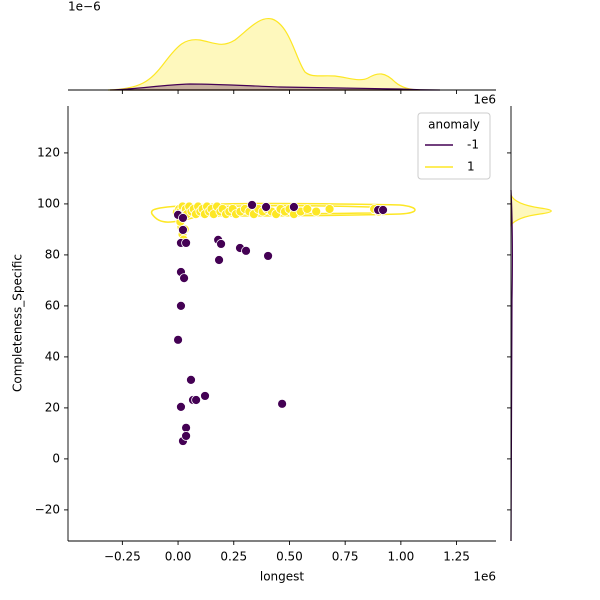  Describe the element at coordinates (401, 557) in the screenshot. I see `x-tick-label: 1.00` at that location.